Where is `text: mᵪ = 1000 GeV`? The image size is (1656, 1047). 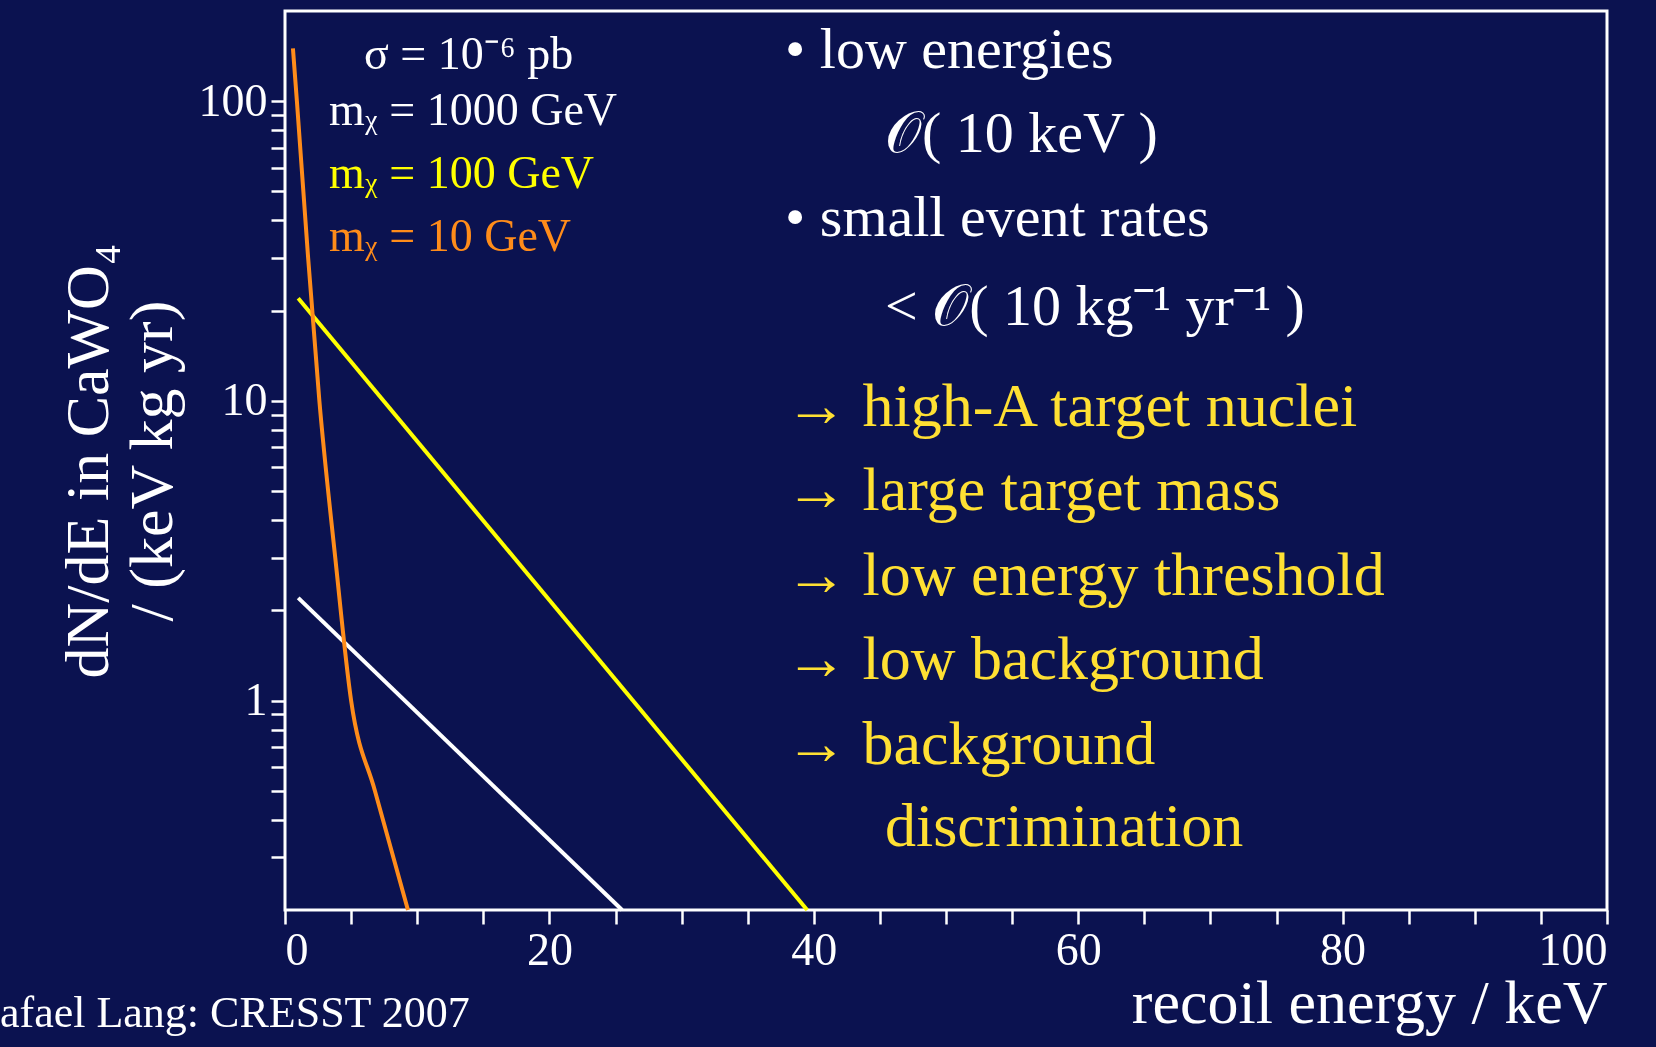 text: mᵪ = 1000 GeV is located at coordinates (473, 109).